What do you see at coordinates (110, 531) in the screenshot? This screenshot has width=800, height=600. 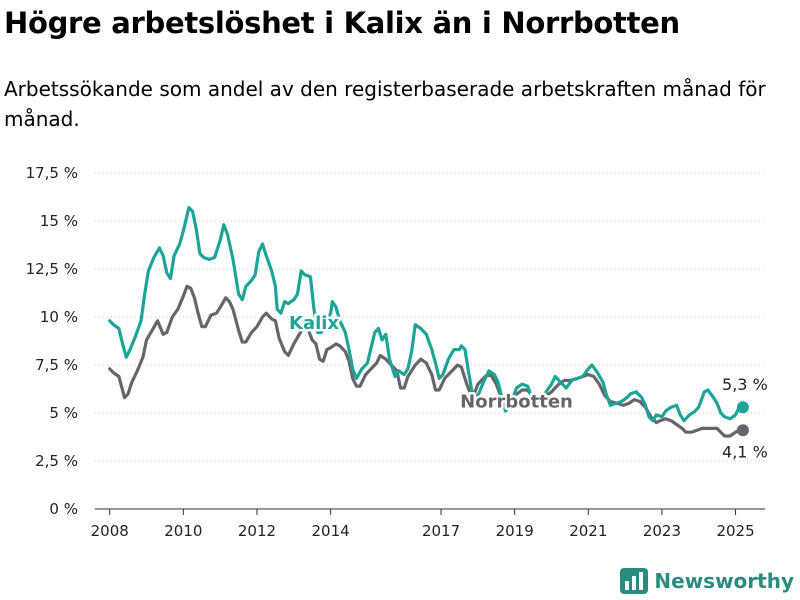 I see `x-tick-label: 2008` at bounding box center [110, 531].